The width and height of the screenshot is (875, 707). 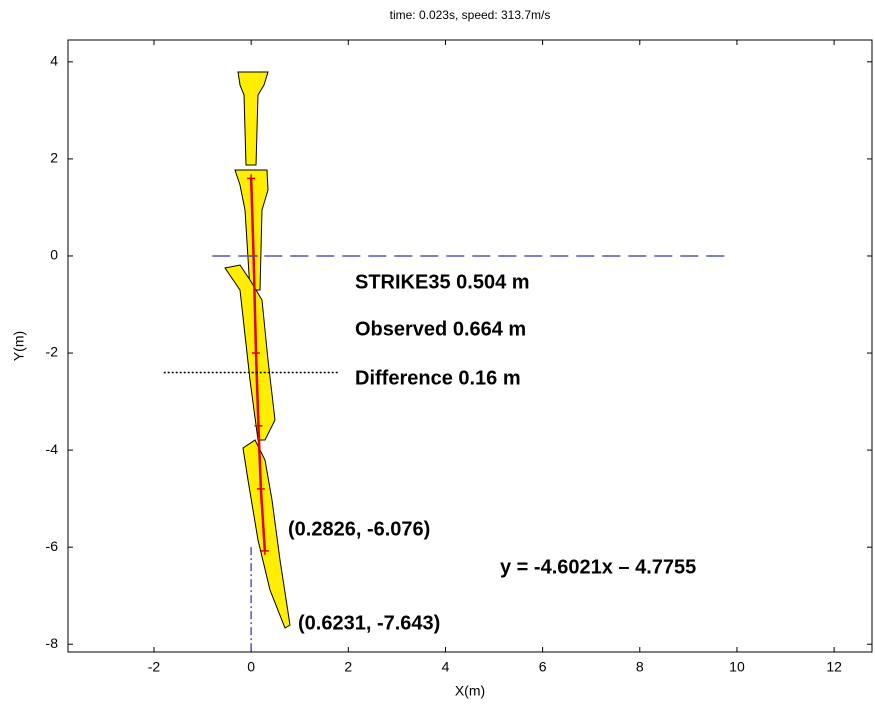 I want to click on y-tick-label: -6, so click(x=52, y=546).